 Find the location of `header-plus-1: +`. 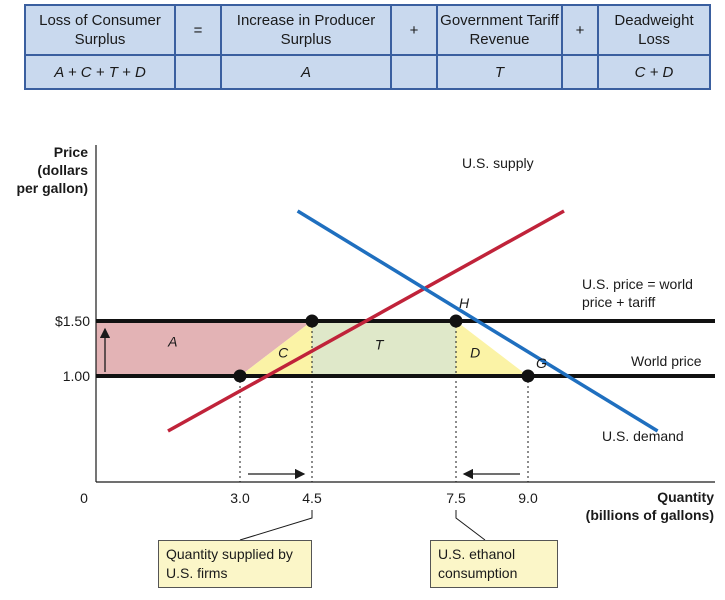

header-plus-1: + is located at coordinates (414, 30).